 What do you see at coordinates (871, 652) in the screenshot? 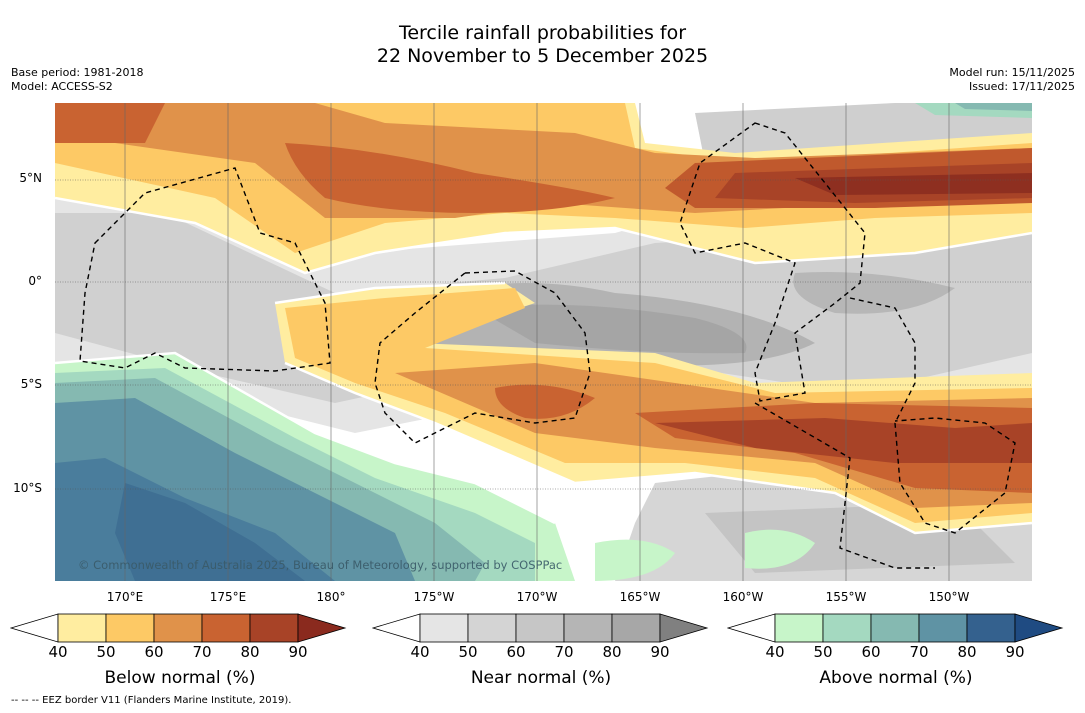
I see `colorbar-above-tick: 60` at bounding box center [871, 652].